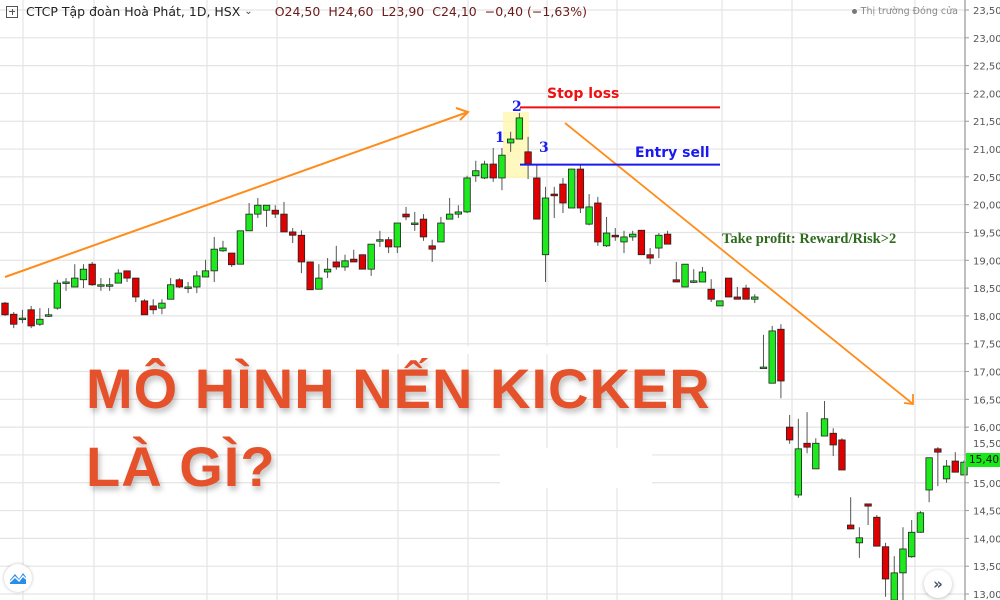 This screenshot has height=600, width=1000. Describe the element at coordinates (12, 11) in the screenshot. I see `plus-square-icon` at that location.